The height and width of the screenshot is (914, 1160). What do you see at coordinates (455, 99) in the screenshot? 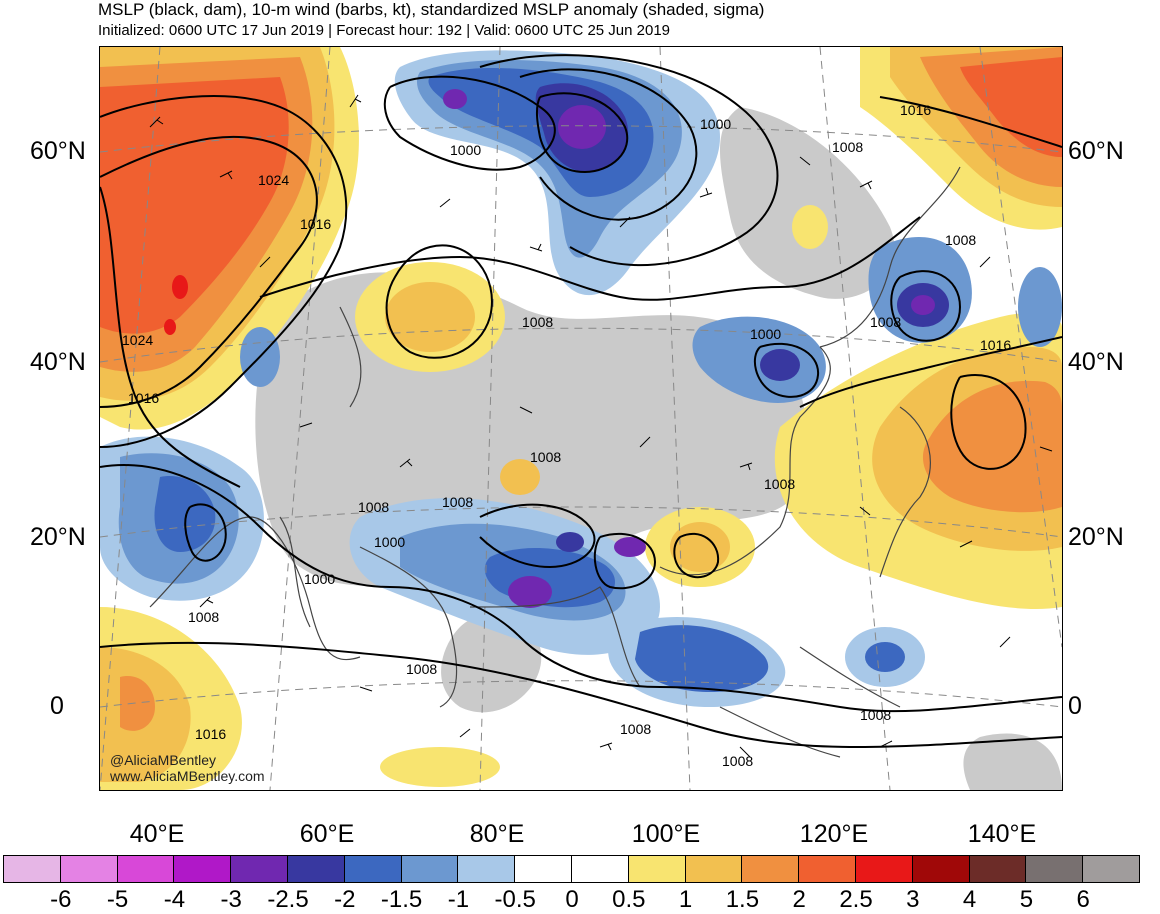
I see `negative-anomaly-taymyr-core` at bounding box center [455, 99].